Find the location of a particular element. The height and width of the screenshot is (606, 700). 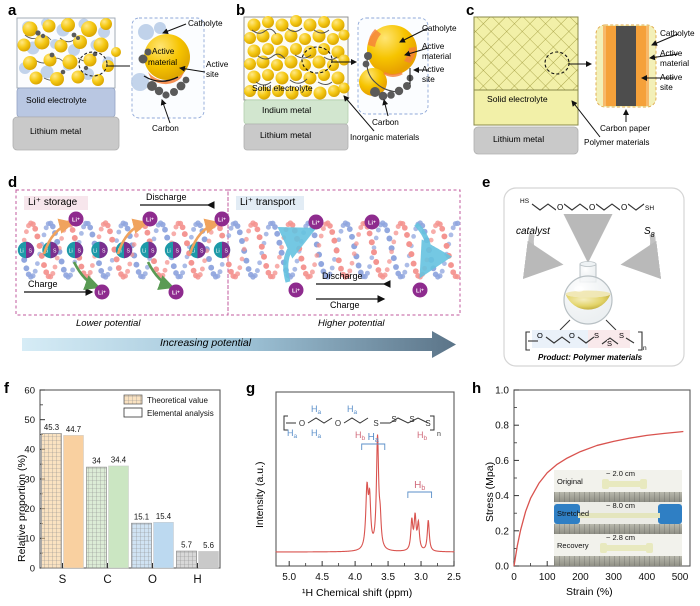

panel-e-s8-sub: 8 is located at coordinates (652, 235).